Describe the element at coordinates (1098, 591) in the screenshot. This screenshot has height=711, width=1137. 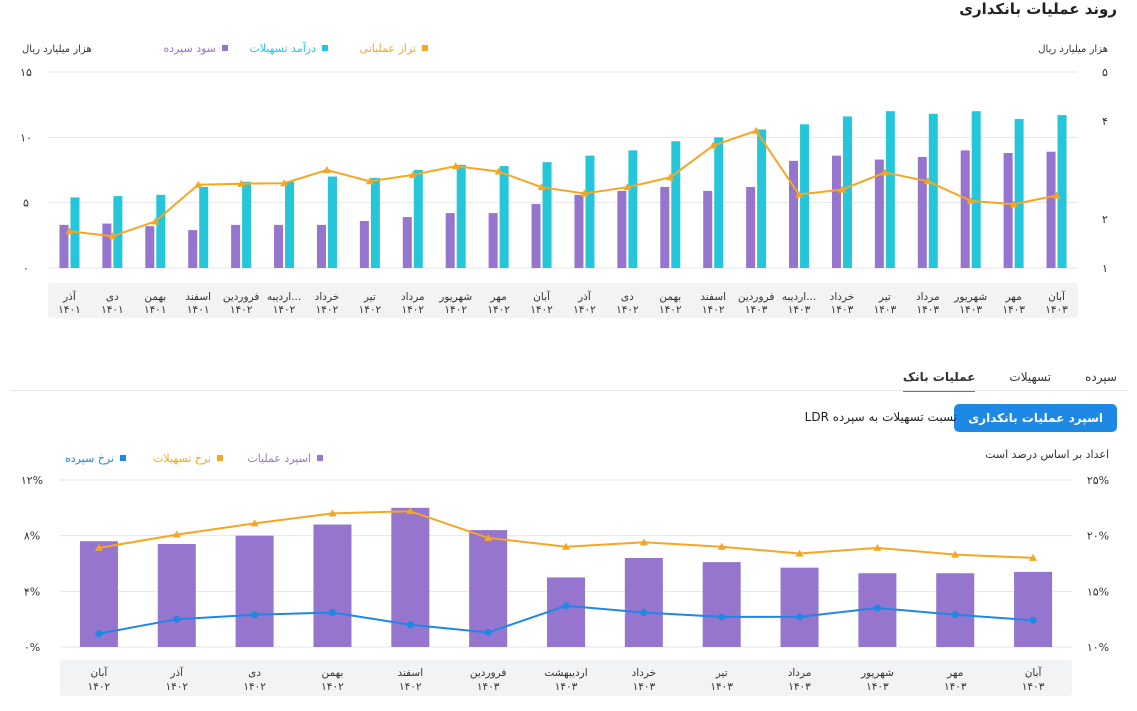
I see `y-tick-label-right: ۱۵%` at that location.